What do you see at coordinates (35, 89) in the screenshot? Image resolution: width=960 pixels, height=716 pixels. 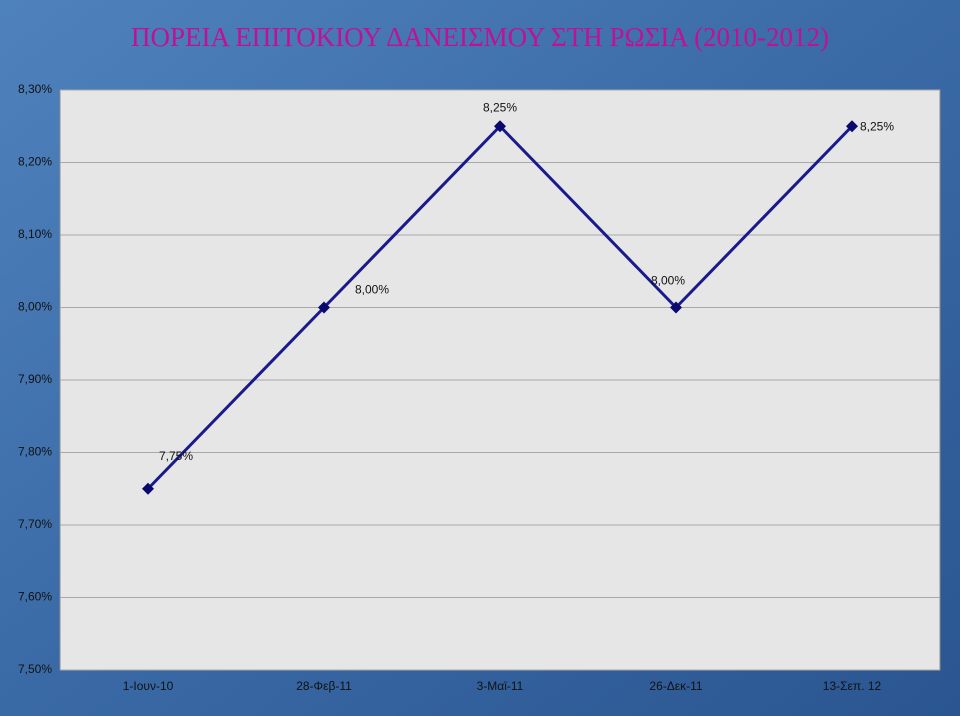 I see `y-tick-label: 8,30%` at bounding box center [35, 89].